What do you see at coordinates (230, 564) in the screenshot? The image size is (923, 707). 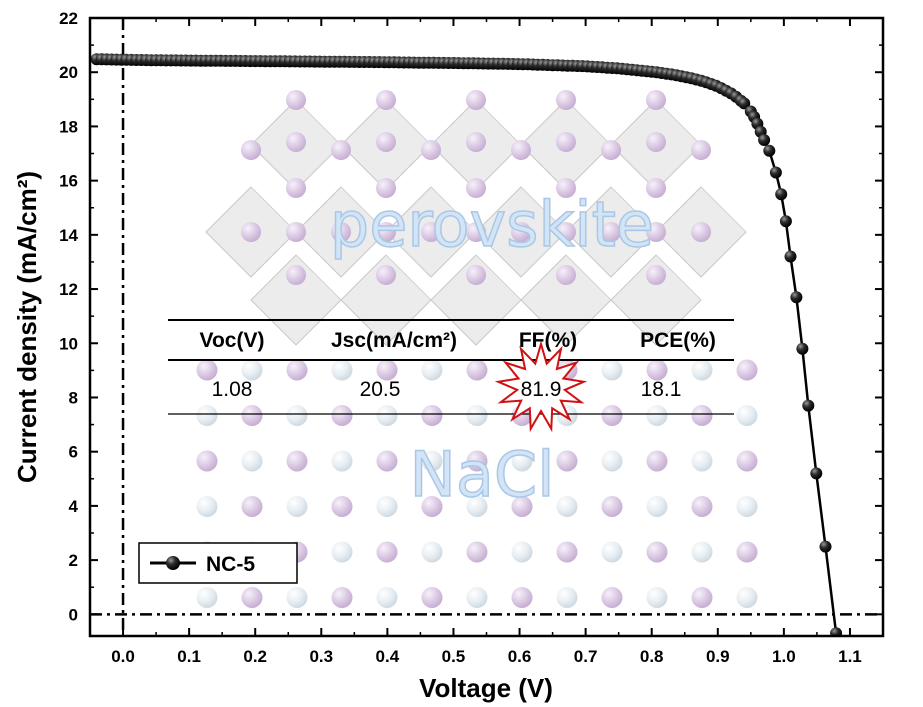 I see `legend-label-nc-5: NC-5` at bounding box center [230, 564].